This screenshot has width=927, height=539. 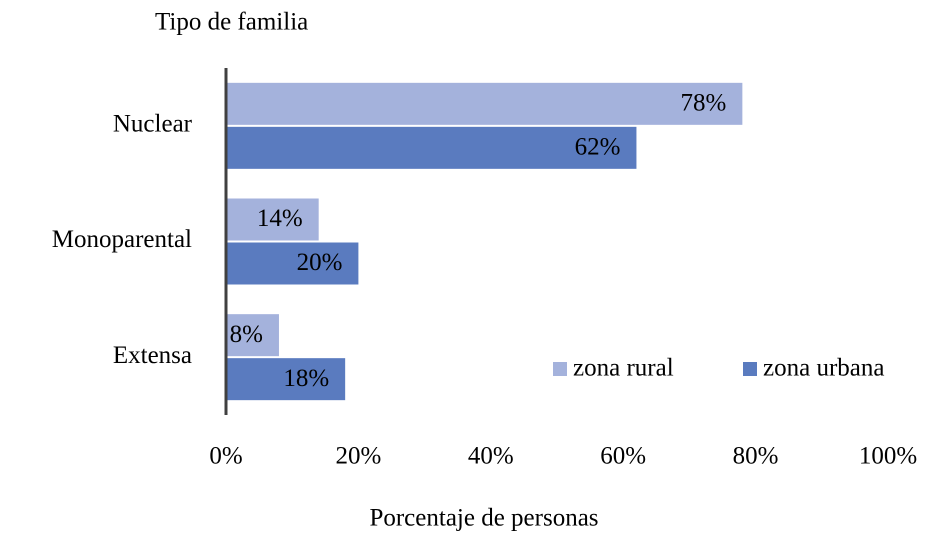 I want to click on data-label: 8%, so click(x=246, y=334).